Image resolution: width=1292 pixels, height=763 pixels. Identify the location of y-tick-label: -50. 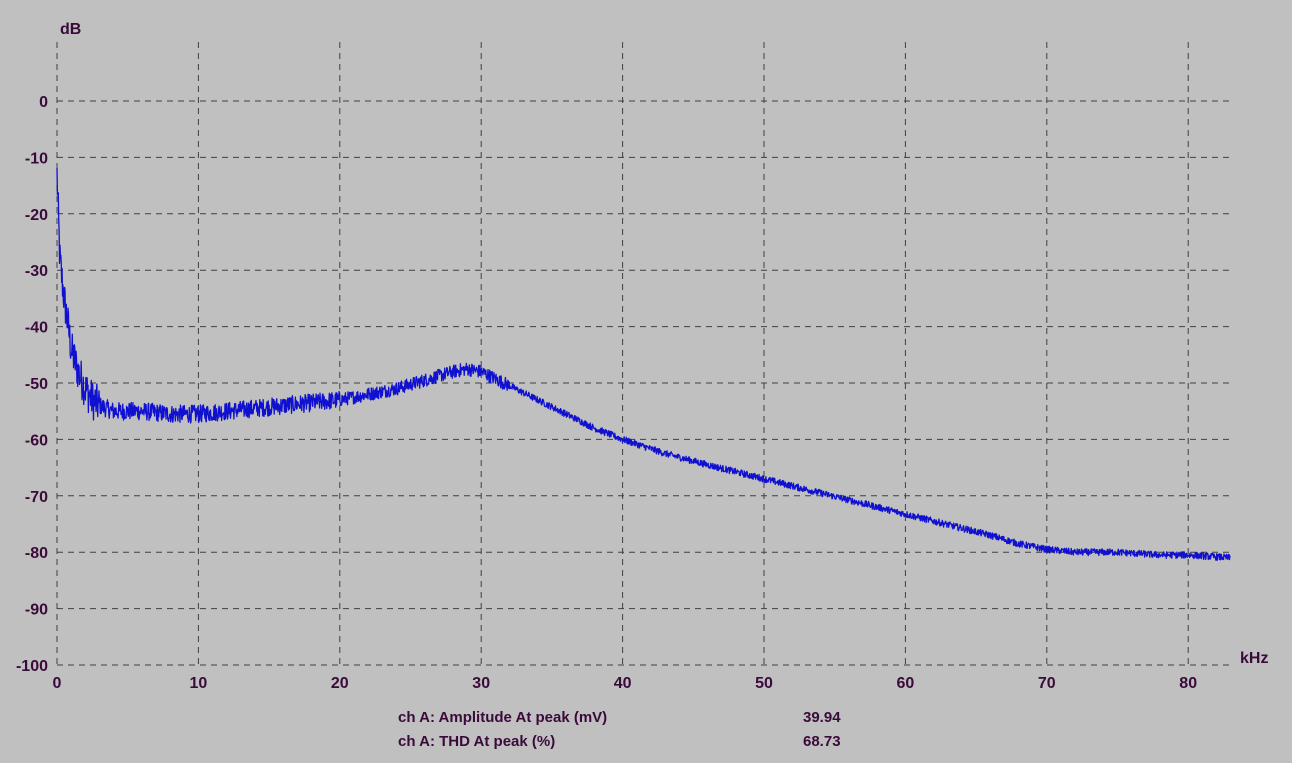
(36, 384).